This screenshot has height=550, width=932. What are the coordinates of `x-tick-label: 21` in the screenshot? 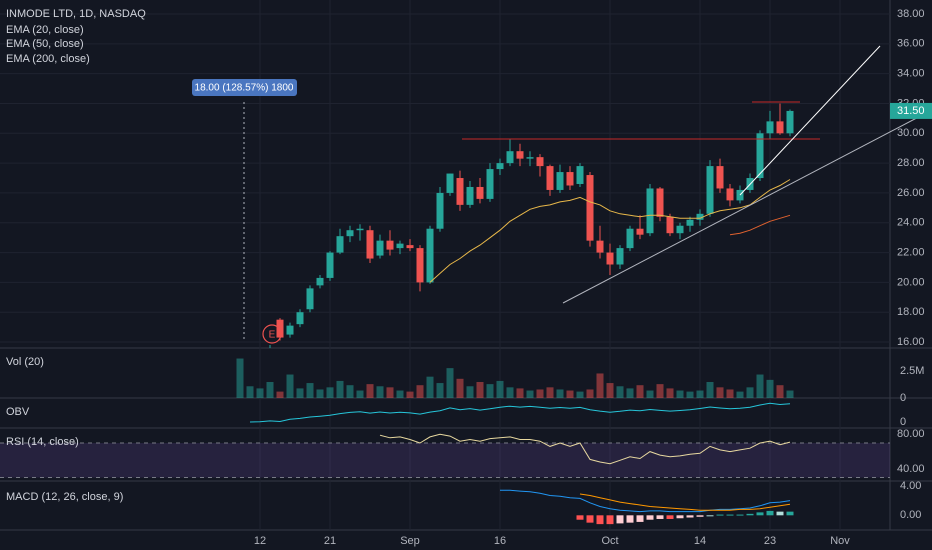 It's located at (330, 541).